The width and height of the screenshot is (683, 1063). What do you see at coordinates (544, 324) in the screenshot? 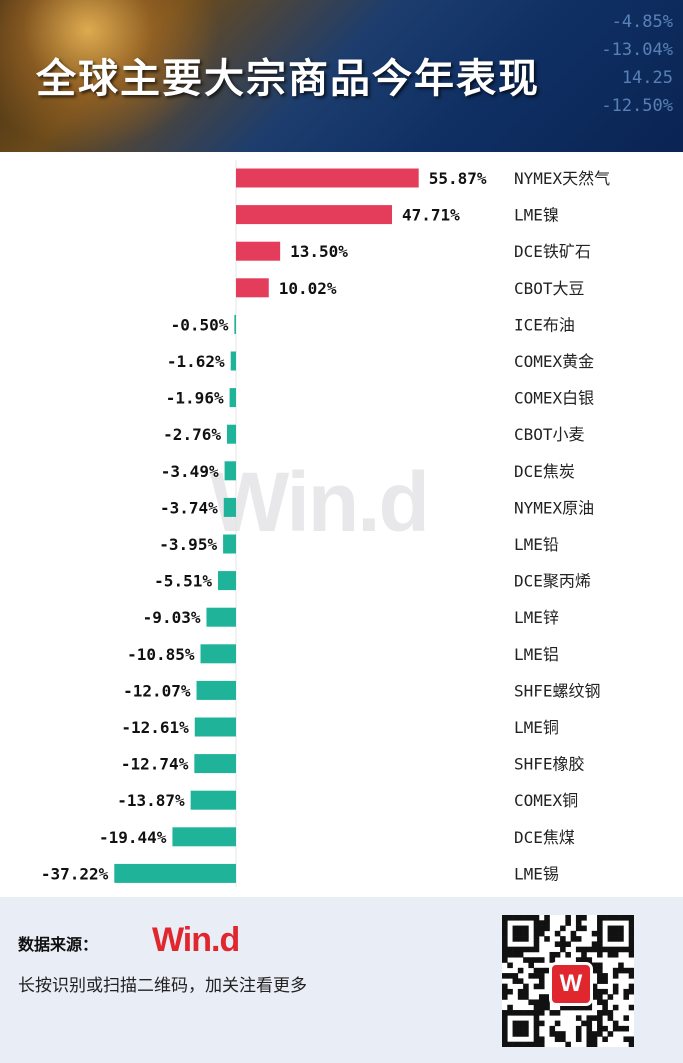
I see `category-label-4: ICE布油` at bounding box center [544, 324].